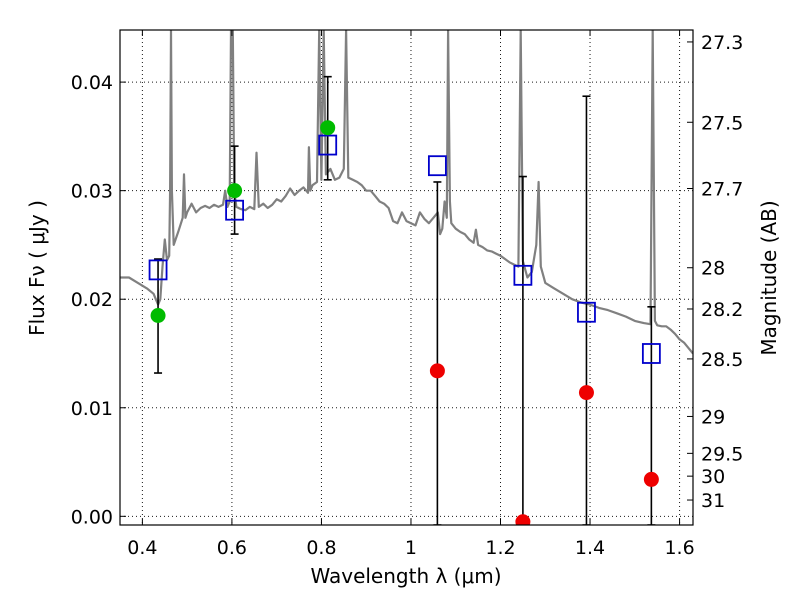 Image resolution: width=800 pixels, height=600 pixels. What do you see at coordinates (590, 548) in the screenshot?
I see `x-tick-label: 1.4` at bounding box center [590, 548].